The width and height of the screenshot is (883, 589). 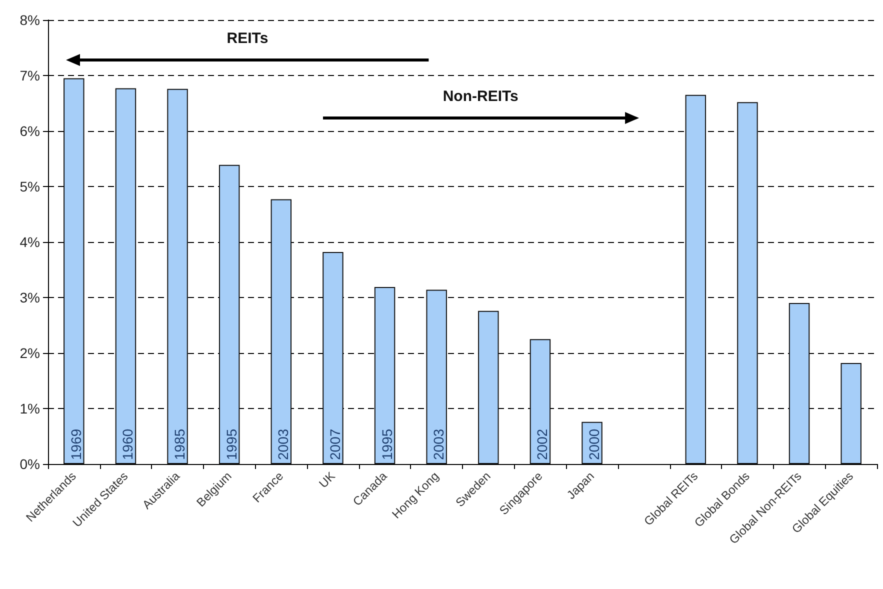 I want to click on annotation: 2007, so click(x=334, y=444).